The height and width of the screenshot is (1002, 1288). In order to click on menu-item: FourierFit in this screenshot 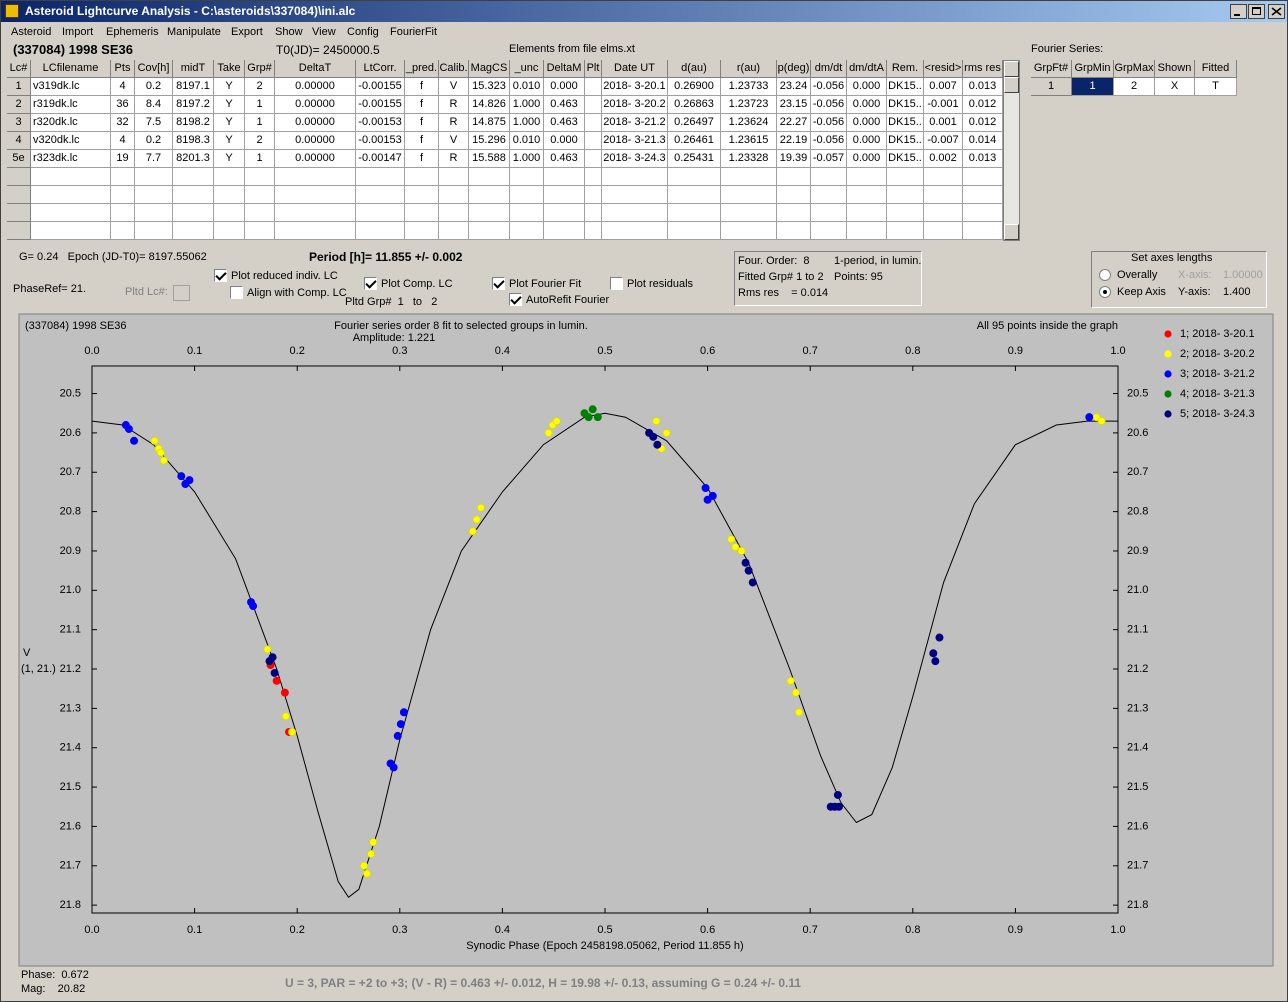, I will do `click(414, 32)`.